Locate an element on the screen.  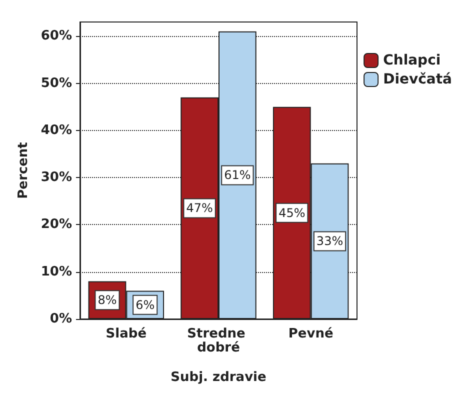
y-axis-title: Percent is located at coordinates (23, 170).